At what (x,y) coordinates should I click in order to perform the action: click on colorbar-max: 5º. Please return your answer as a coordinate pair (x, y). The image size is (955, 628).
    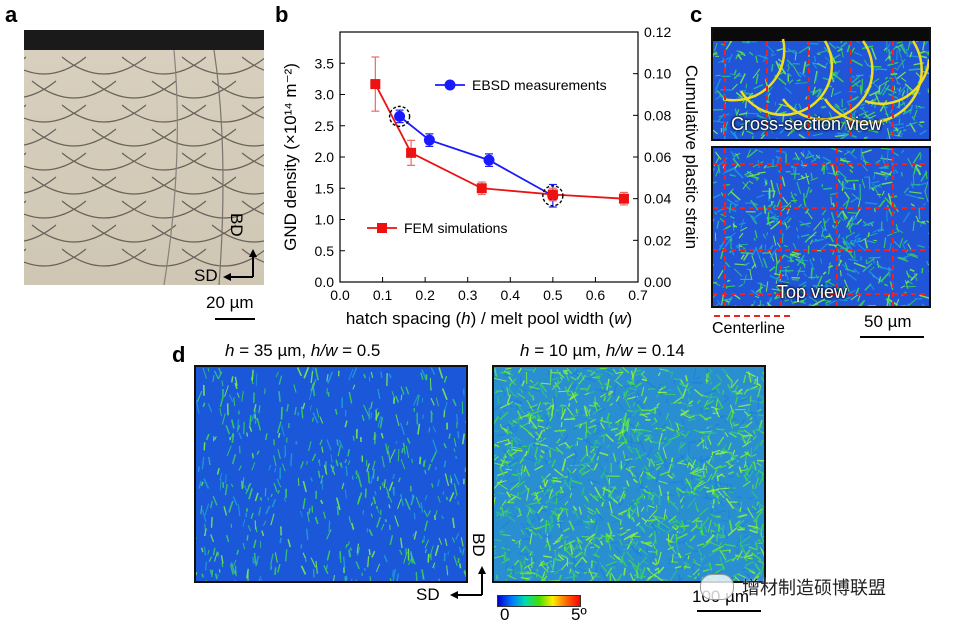
    Looking at the image, I should click on (579, 614).